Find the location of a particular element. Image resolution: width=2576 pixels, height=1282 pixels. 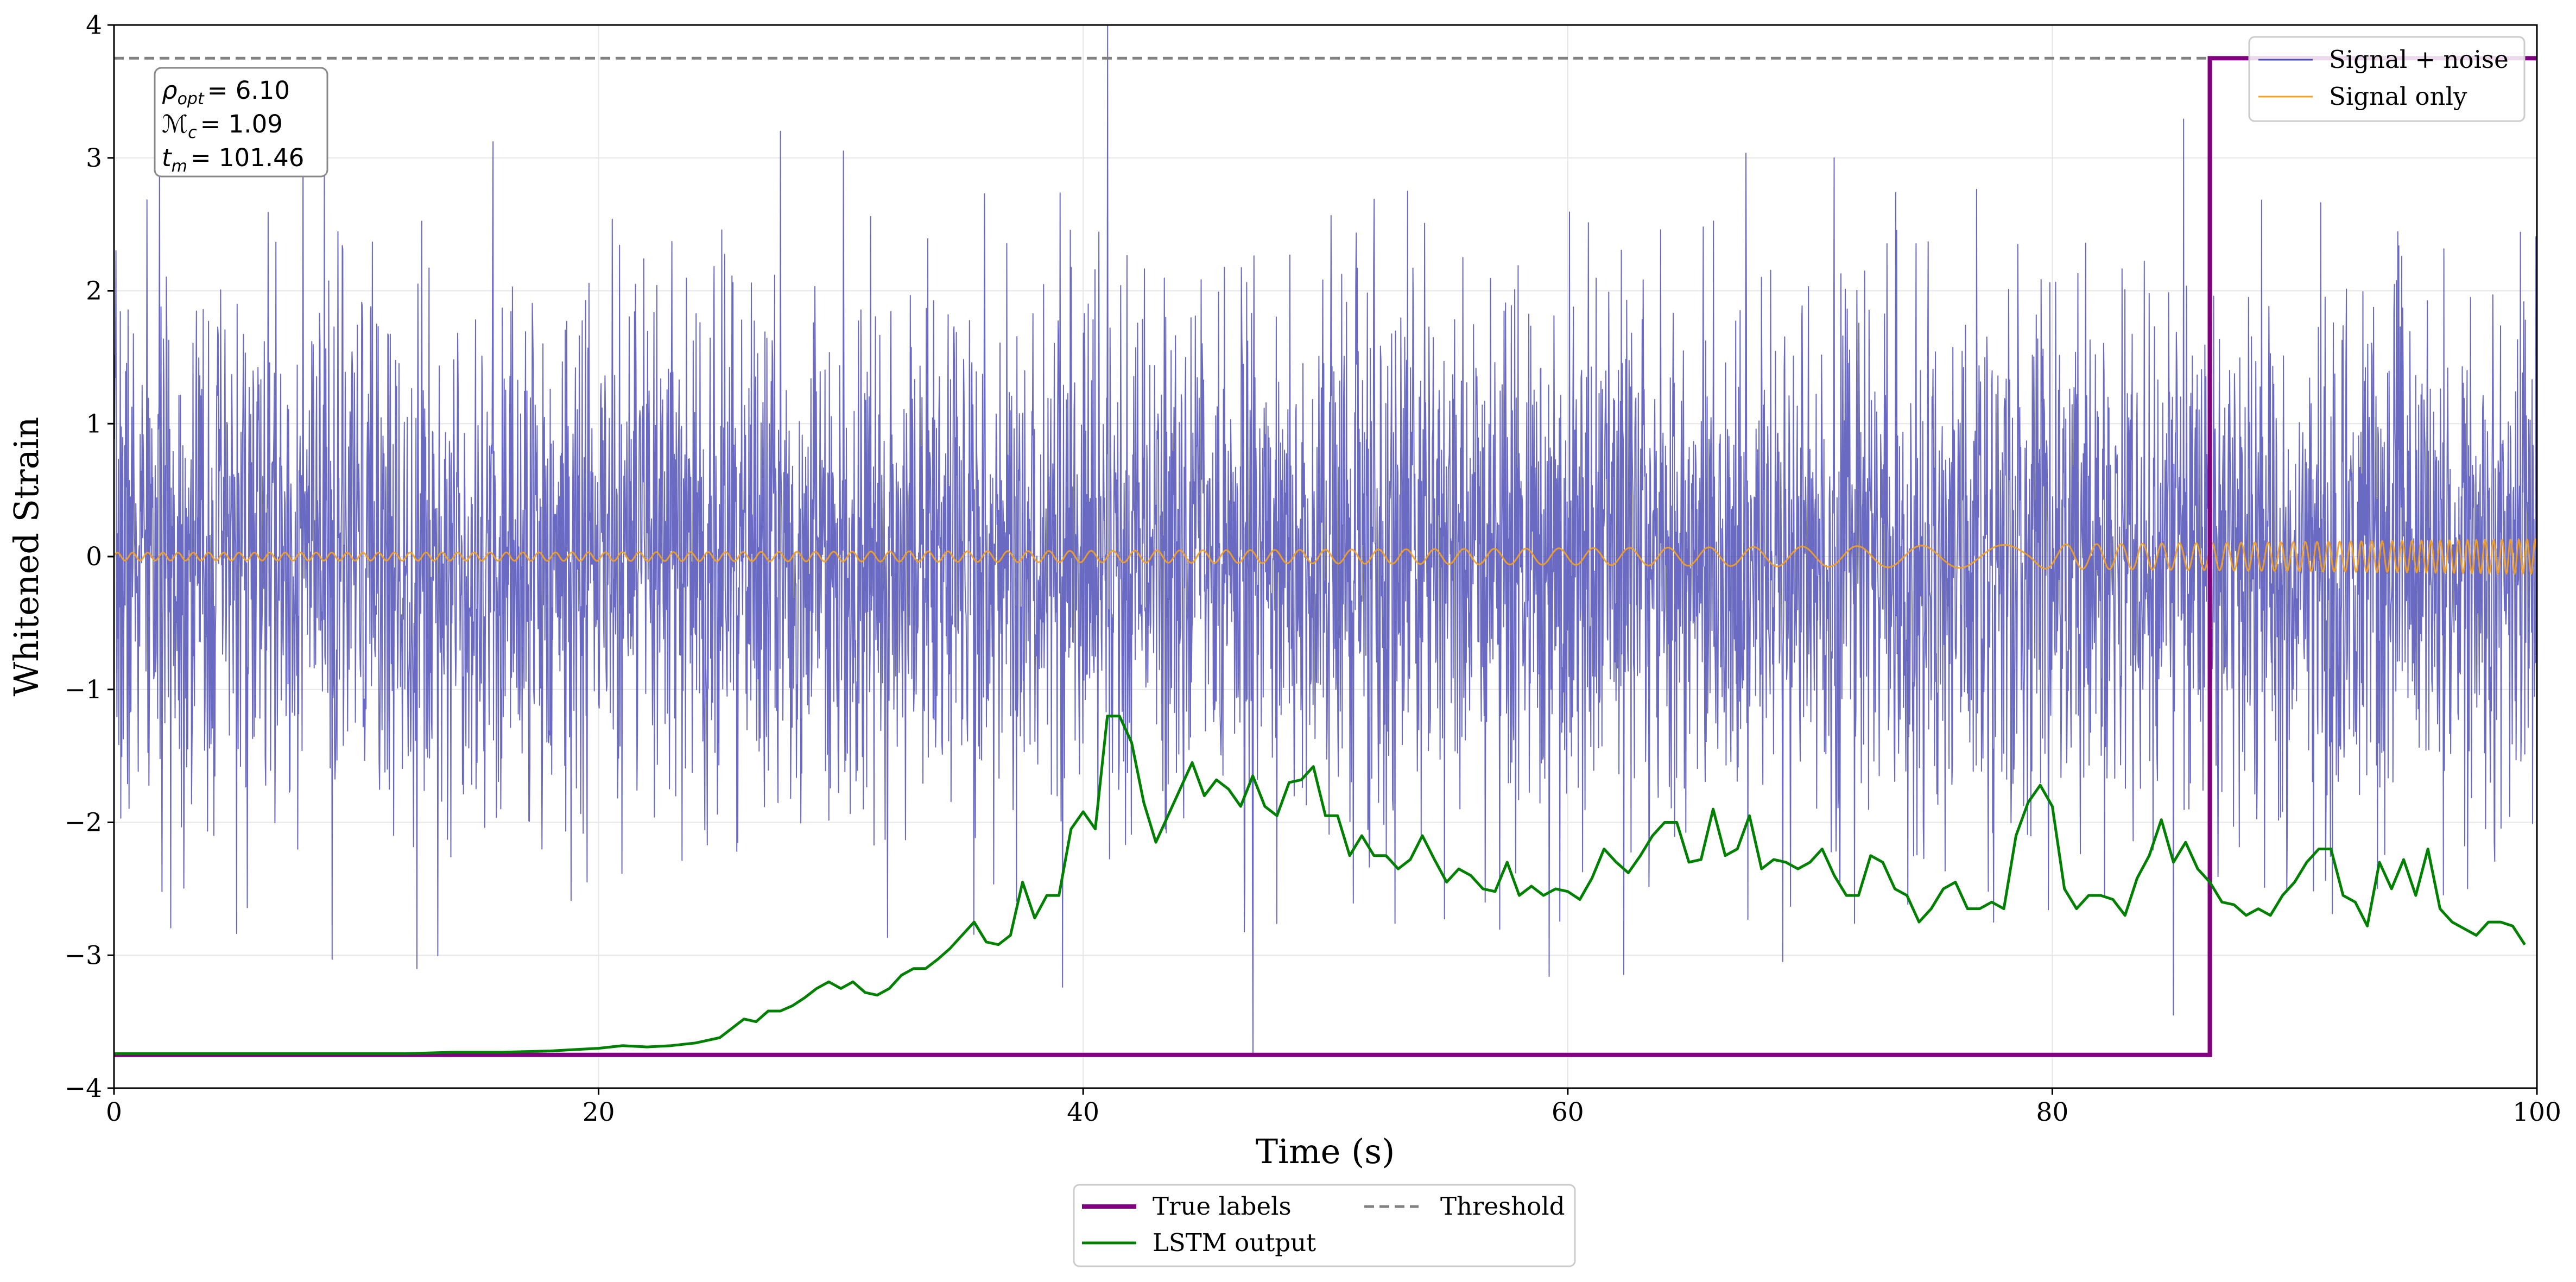

y-tick-label: −2 is located at coordinates (83, 823).